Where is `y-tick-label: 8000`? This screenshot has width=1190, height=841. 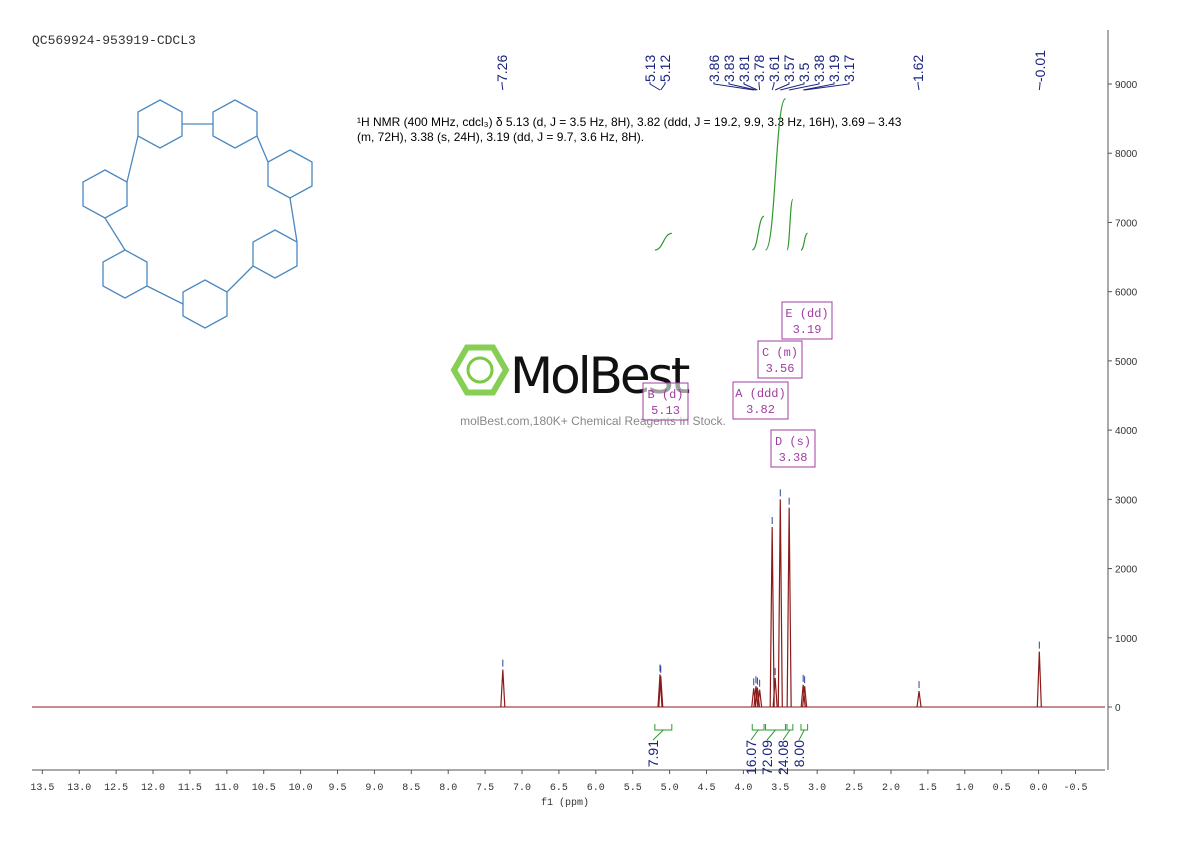
y-tick-label: 8000 is located at coordinates (1126, 154).